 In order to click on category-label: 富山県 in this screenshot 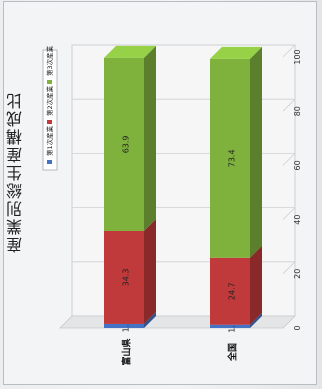, I will do `click(127, 351)`.